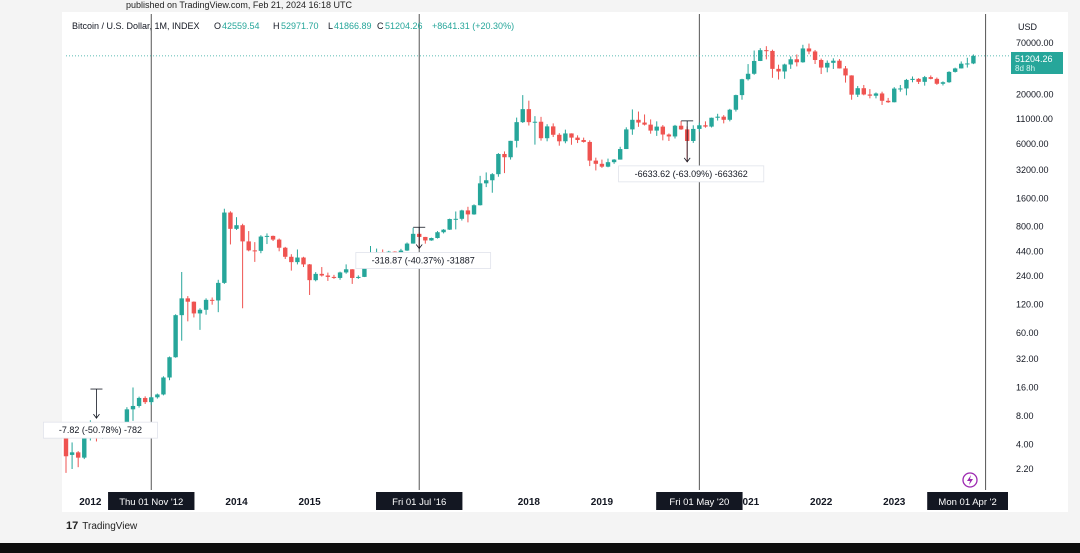  I want to click on time-axis: 2012 2014 2015 2018 2019 2021 2022 2023, so click(492, 502).